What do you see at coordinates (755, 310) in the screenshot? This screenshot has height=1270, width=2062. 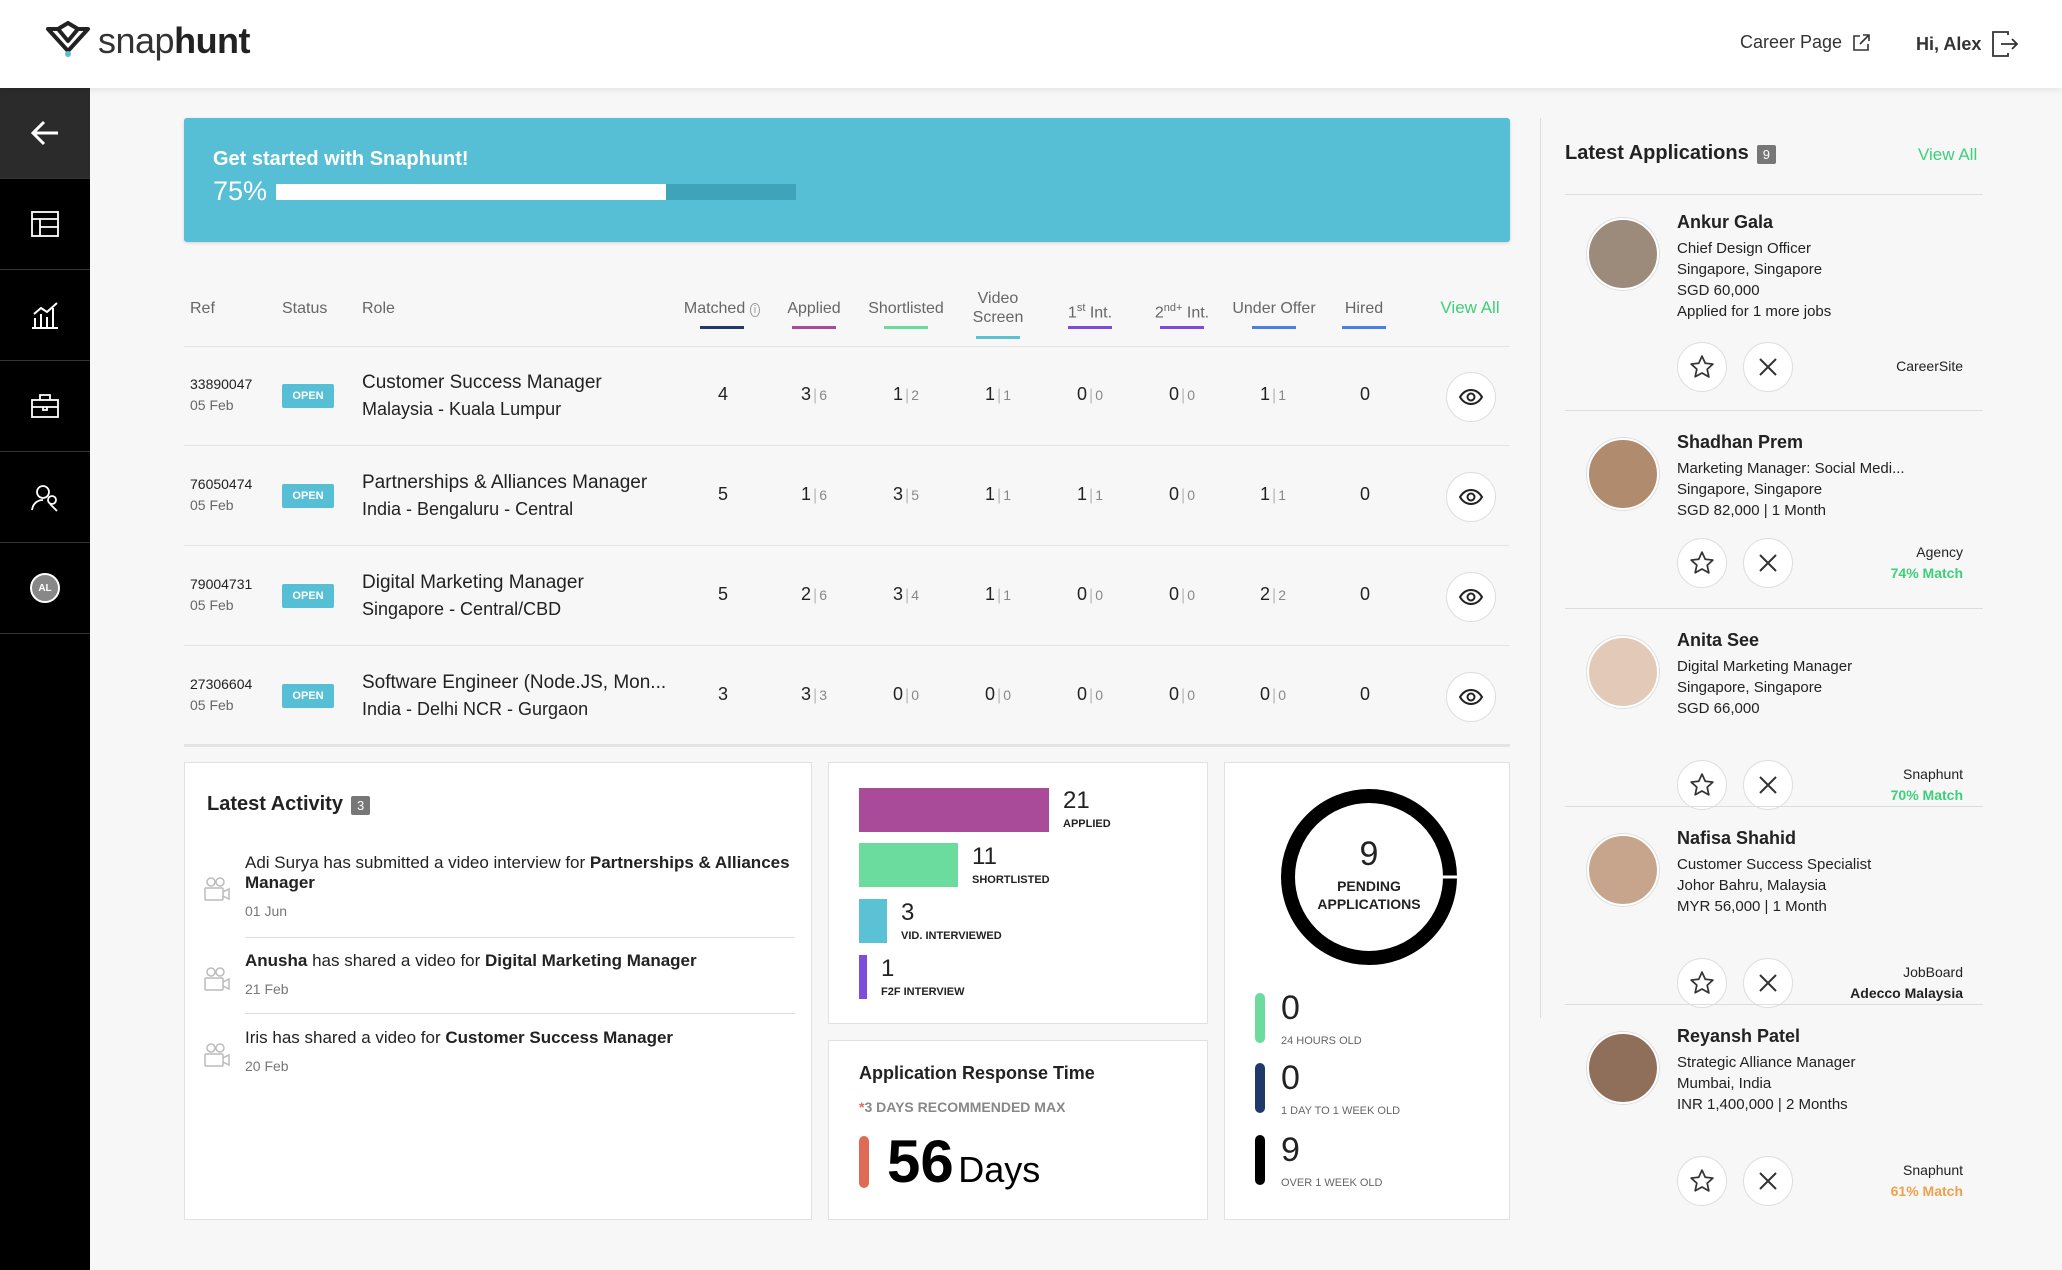 I see `info-icon: i` at bounding box center [755, 310].